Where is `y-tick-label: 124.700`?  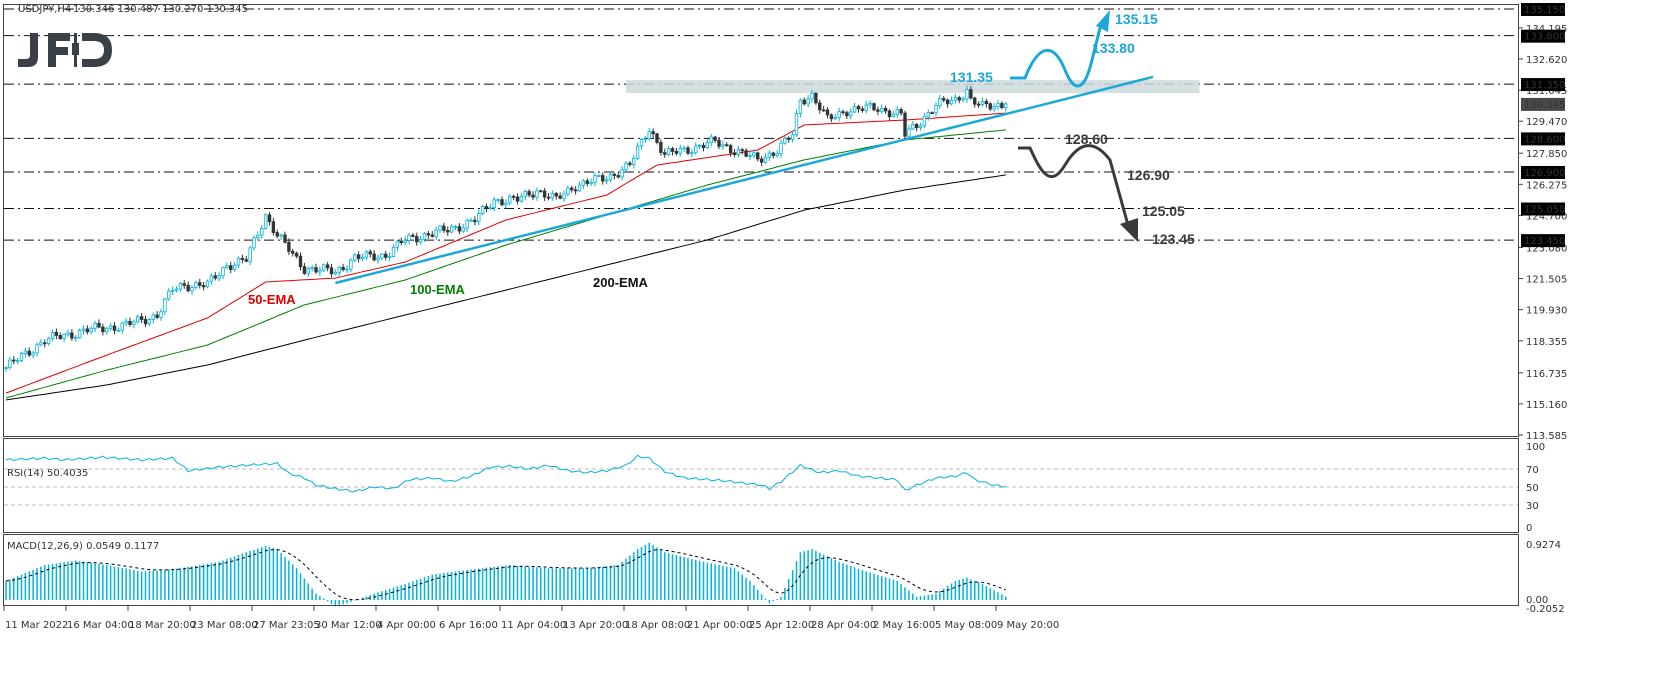
y-tick-label: 124.700 is located at coordinates (1546, 216).